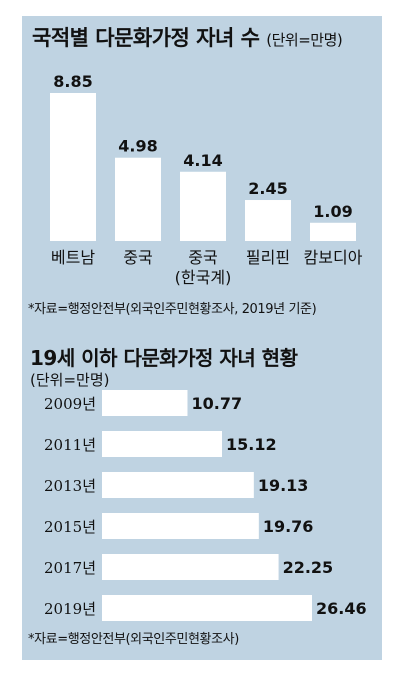 The width and height of the screenshot is (400, 676). Describe the element at coordinates (70, 527) in the screenshot. I see `bottom-year-label: 2015년` at that location.